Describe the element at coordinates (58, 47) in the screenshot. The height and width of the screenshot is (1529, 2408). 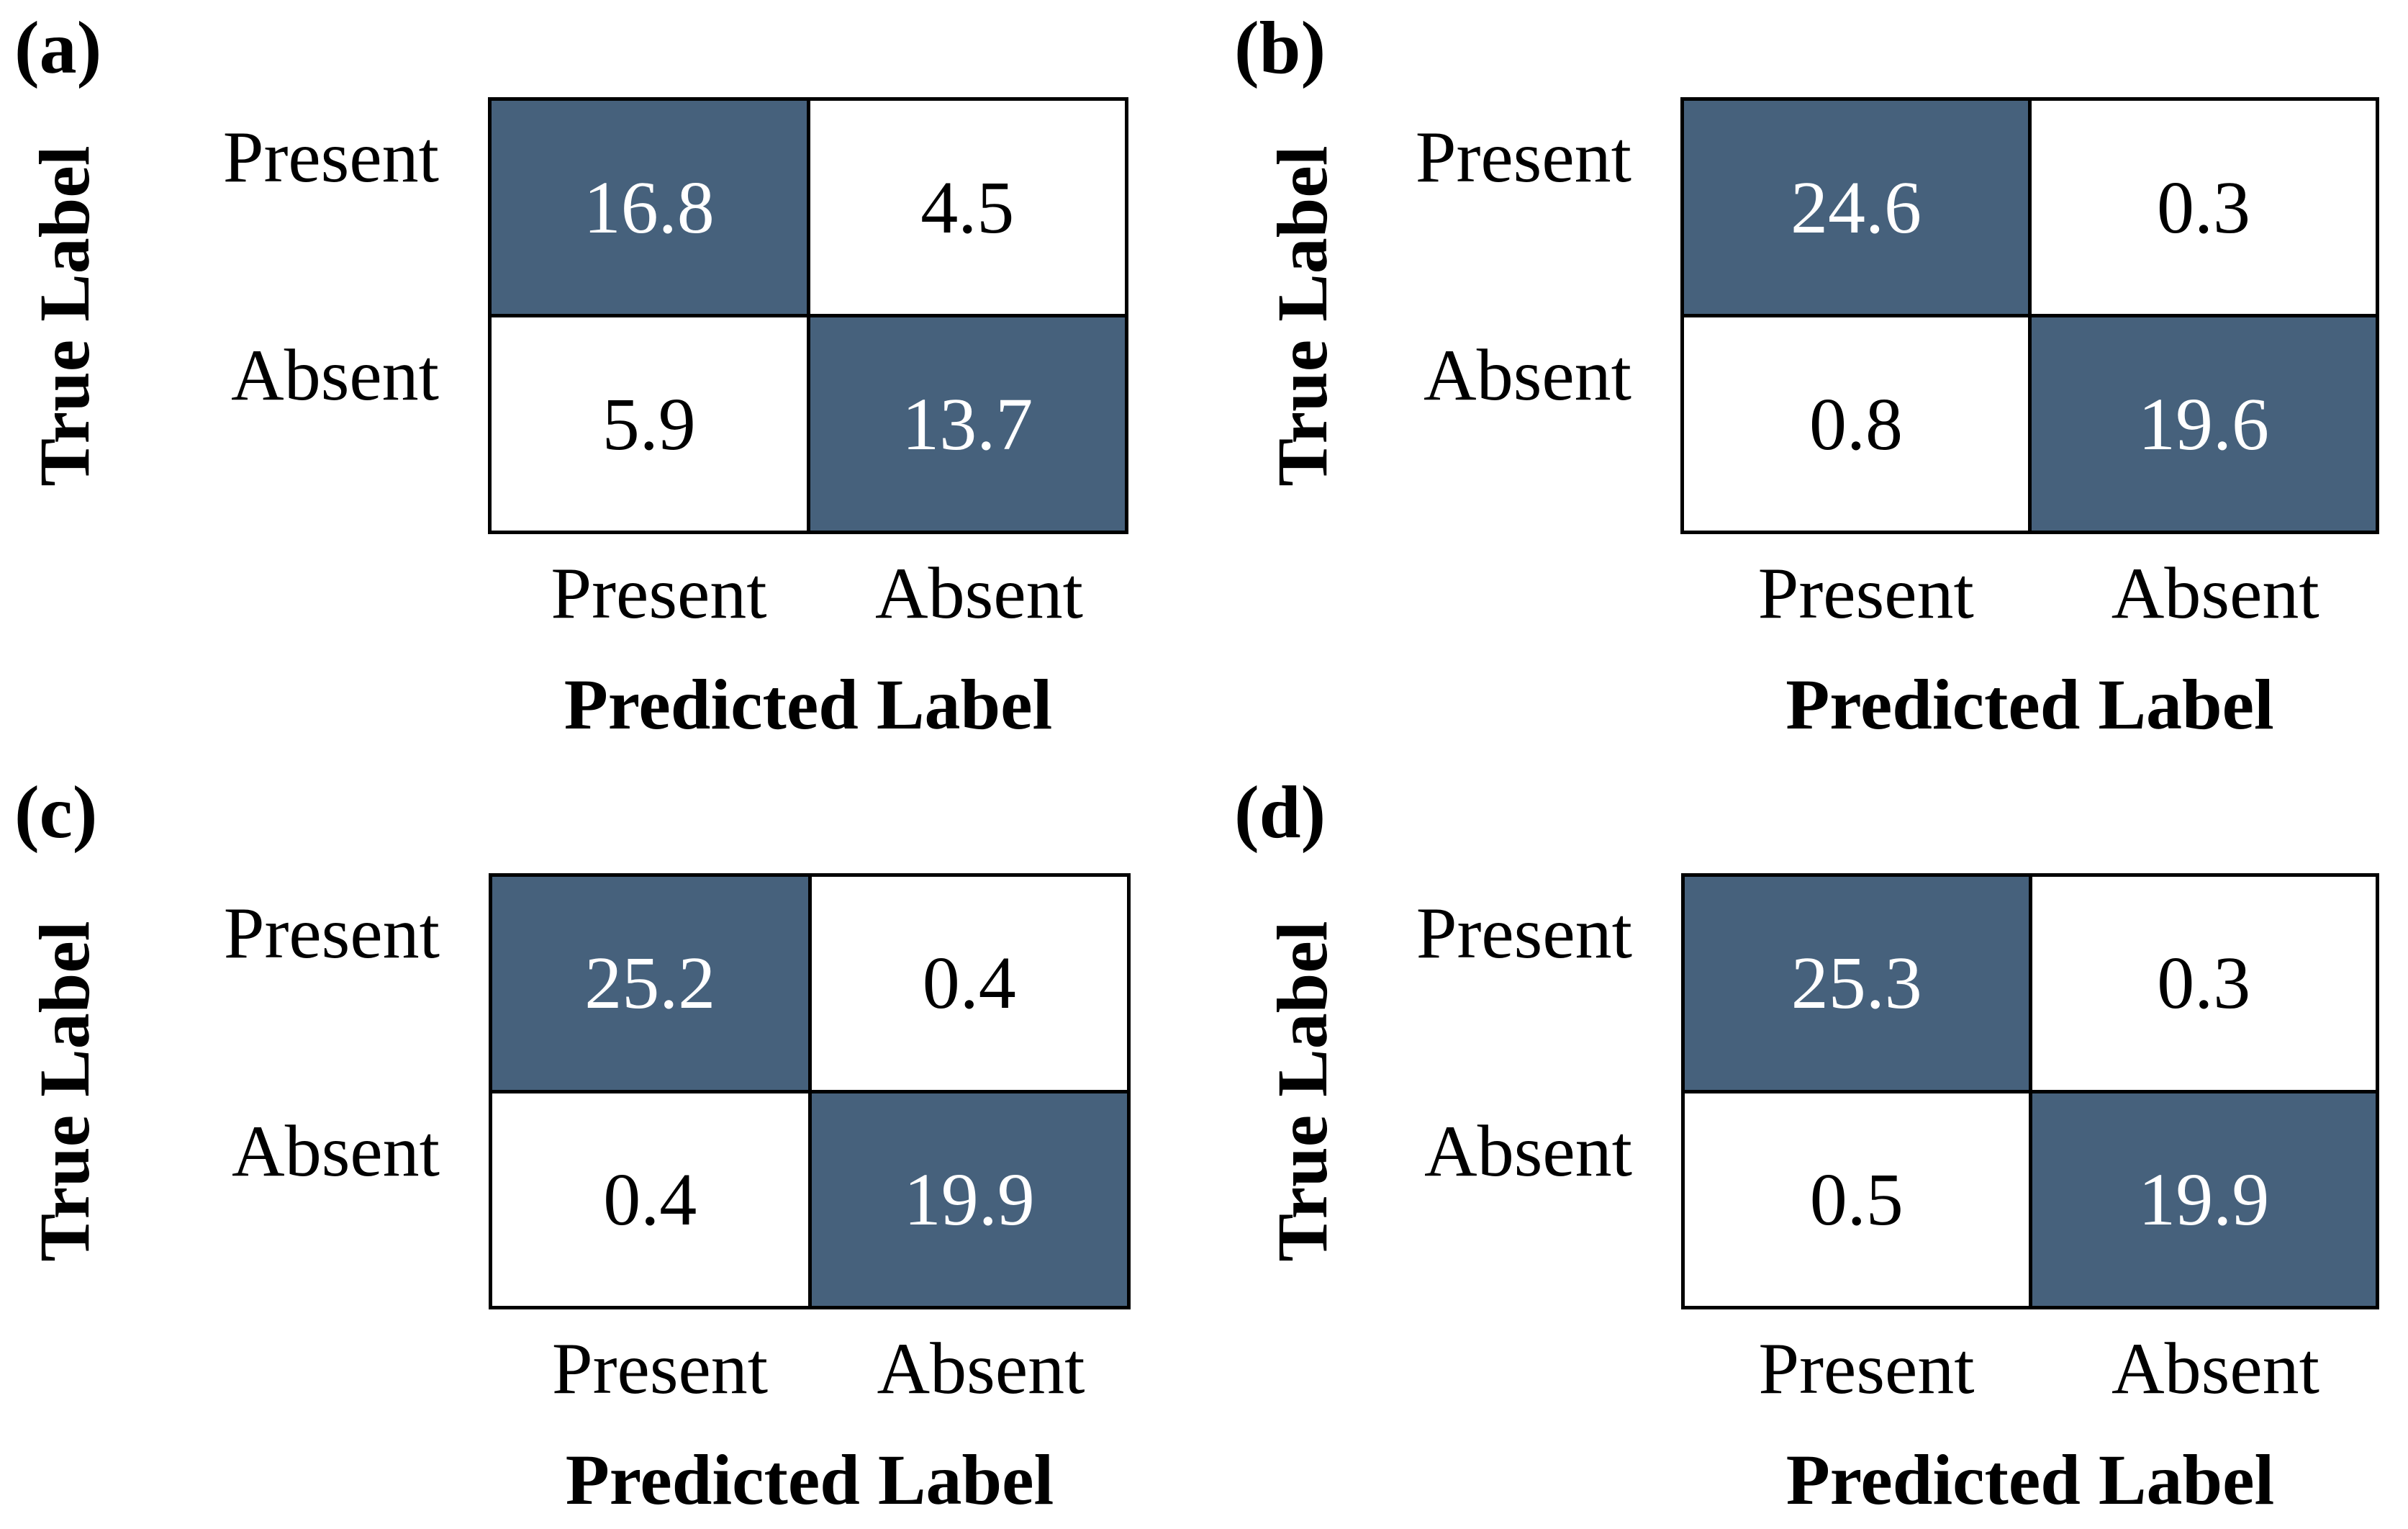
I see `panel-a-letter: (a)` at that location.